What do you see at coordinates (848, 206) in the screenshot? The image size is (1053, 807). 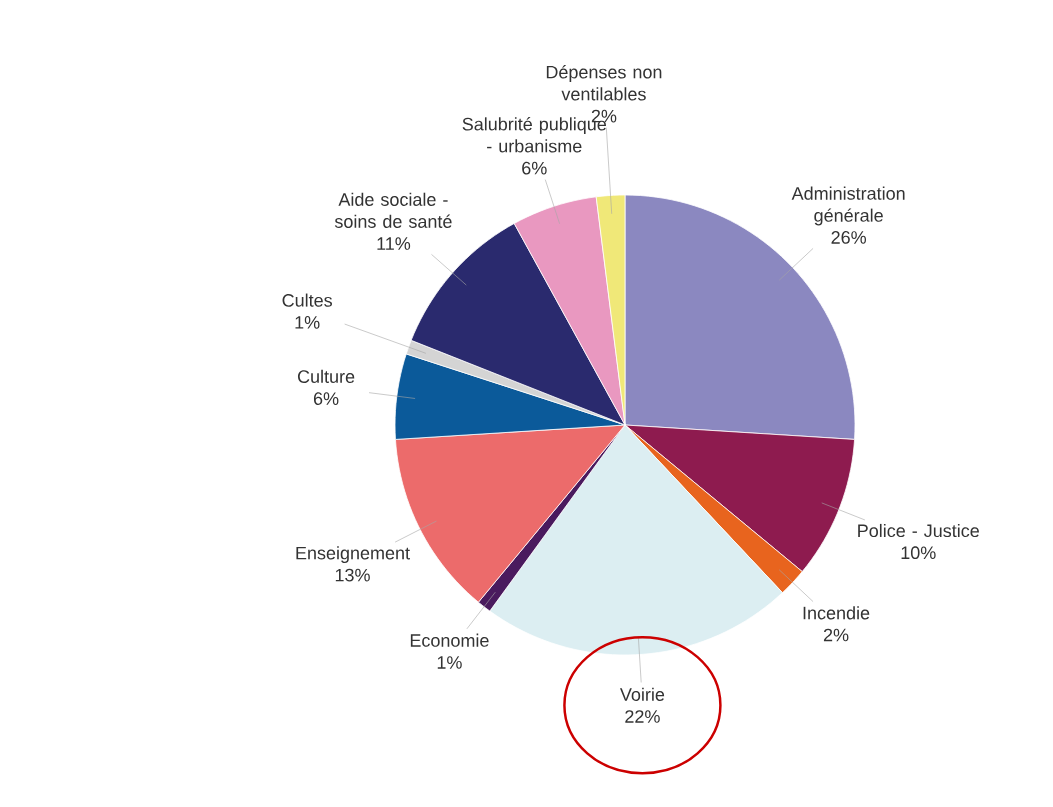 I see `slice-label: Administration générale` at bounding box center [848, 206].